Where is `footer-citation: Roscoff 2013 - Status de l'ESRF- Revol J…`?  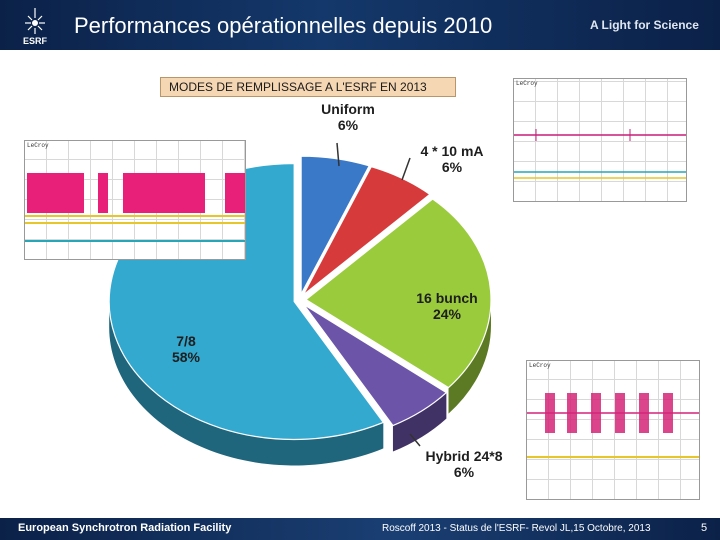 footer-citation: Roscoff 2013 - Status de l'ESRF- Revol J… is located at coordinates (516, 528).